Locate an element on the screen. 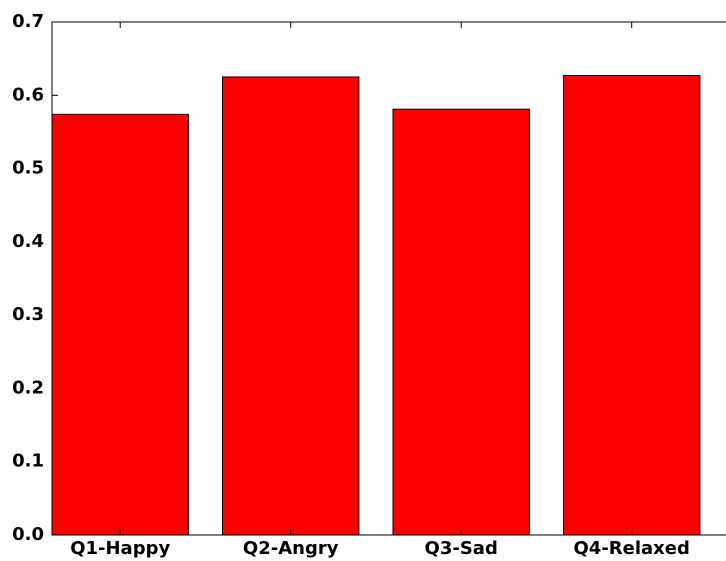 The width and height of the screenshot is (726, 561). x-tick-label: Q1-Happy is located at coordinates (120, 548).